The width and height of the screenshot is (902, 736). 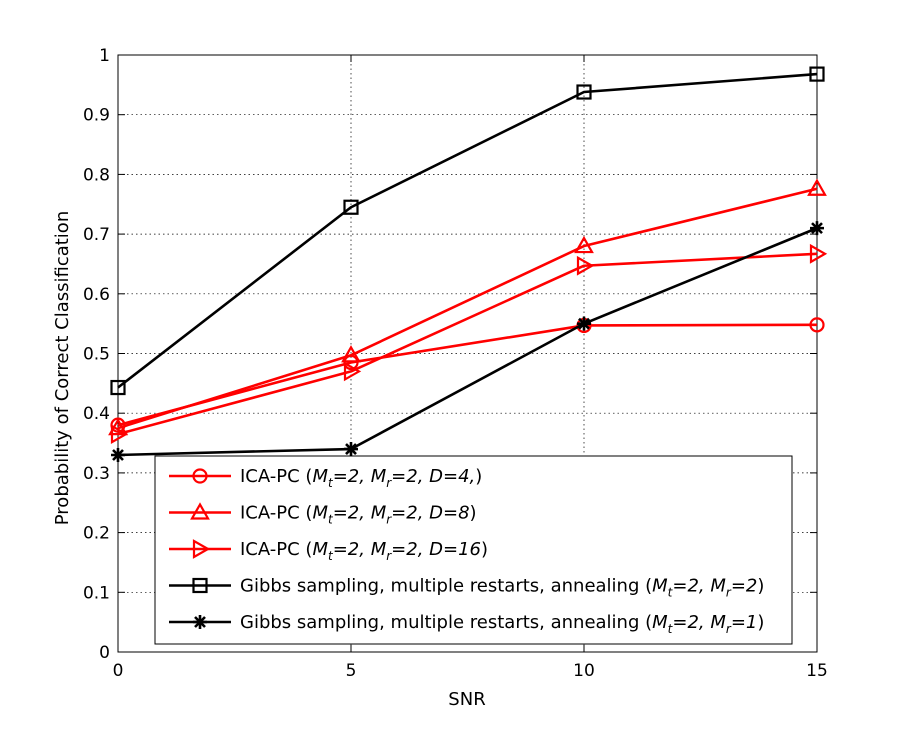 What do you see at coordinates (96, 116) in the screenshot?
I see `y-tick-label: 0.9` at bounding box center [96, 116].